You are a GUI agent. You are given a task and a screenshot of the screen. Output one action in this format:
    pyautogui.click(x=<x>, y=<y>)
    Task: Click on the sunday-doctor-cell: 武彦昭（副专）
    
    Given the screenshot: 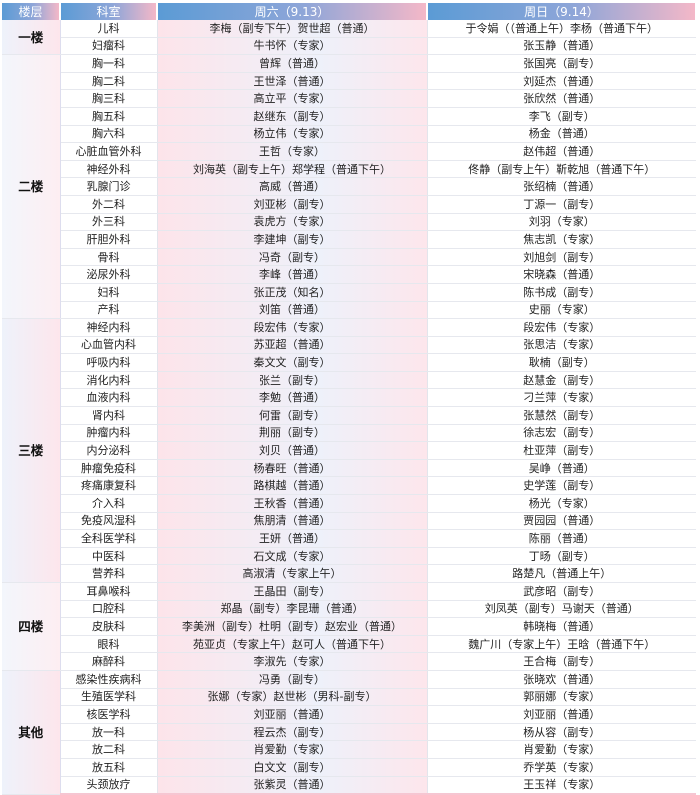 What is the action you would take?
    pyautogui.click(x=561, y=591)
    